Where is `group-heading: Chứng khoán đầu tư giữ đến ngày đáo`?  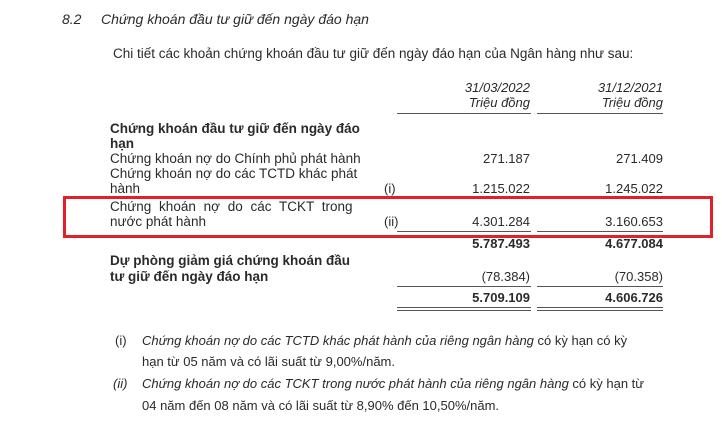
group-heading: Chứng khoán đầu tư giữ đến ngày đáo is located at coordinates (235, 128).